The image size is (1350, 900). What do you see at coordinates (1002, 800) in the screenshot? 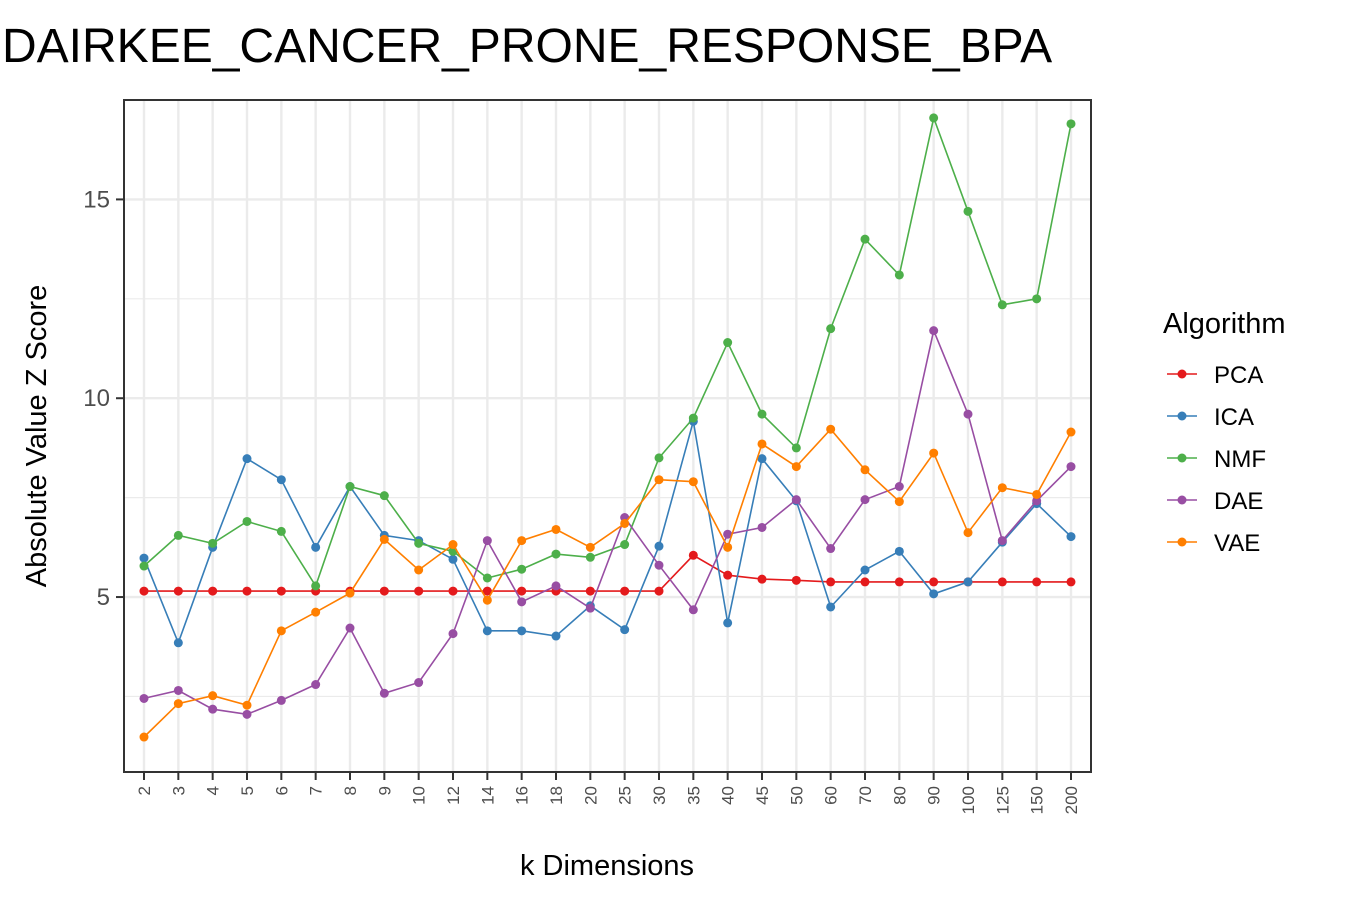
I see `x-tick-label: 125` at bounding box center [1002, 800].